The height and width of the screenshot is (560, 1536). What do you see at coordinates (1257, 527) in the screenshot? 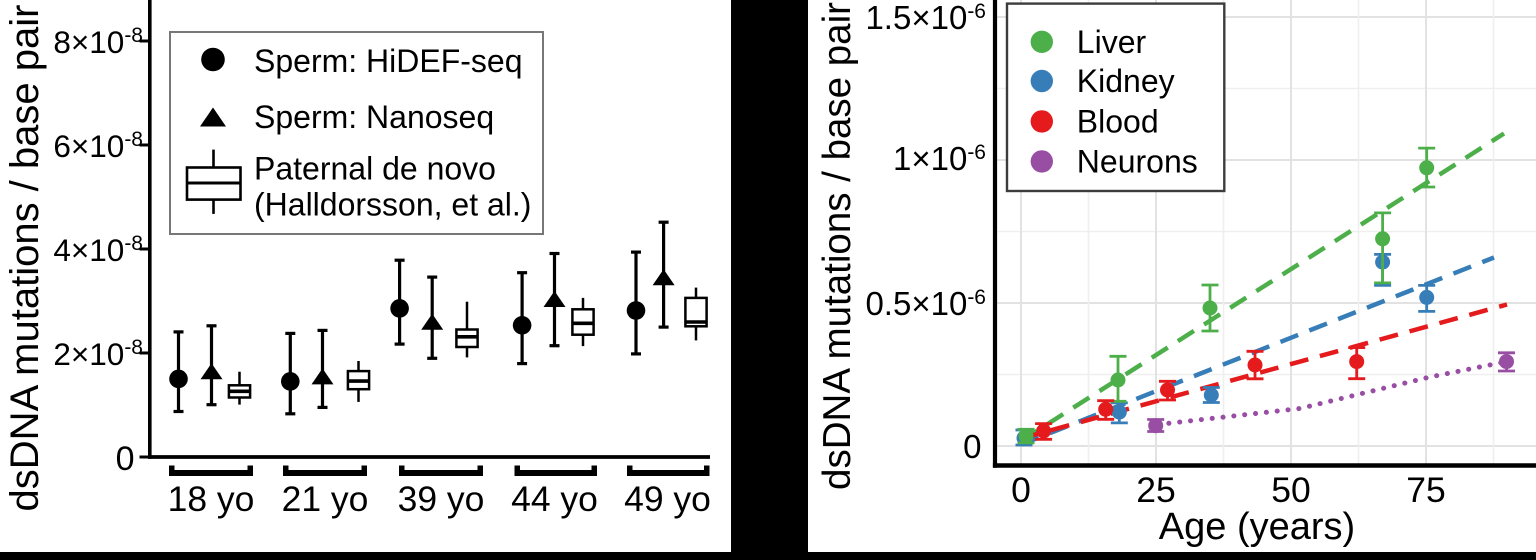
I see `svg-text: Age (years)` at bounding box center [1257, 527].